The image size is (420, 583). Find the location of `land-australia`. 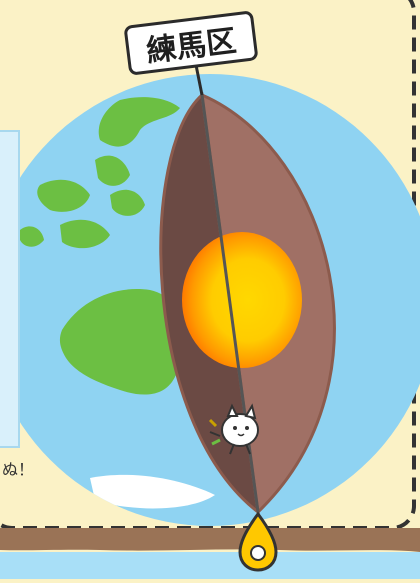

land-australia is located at coordinates (120, 342).